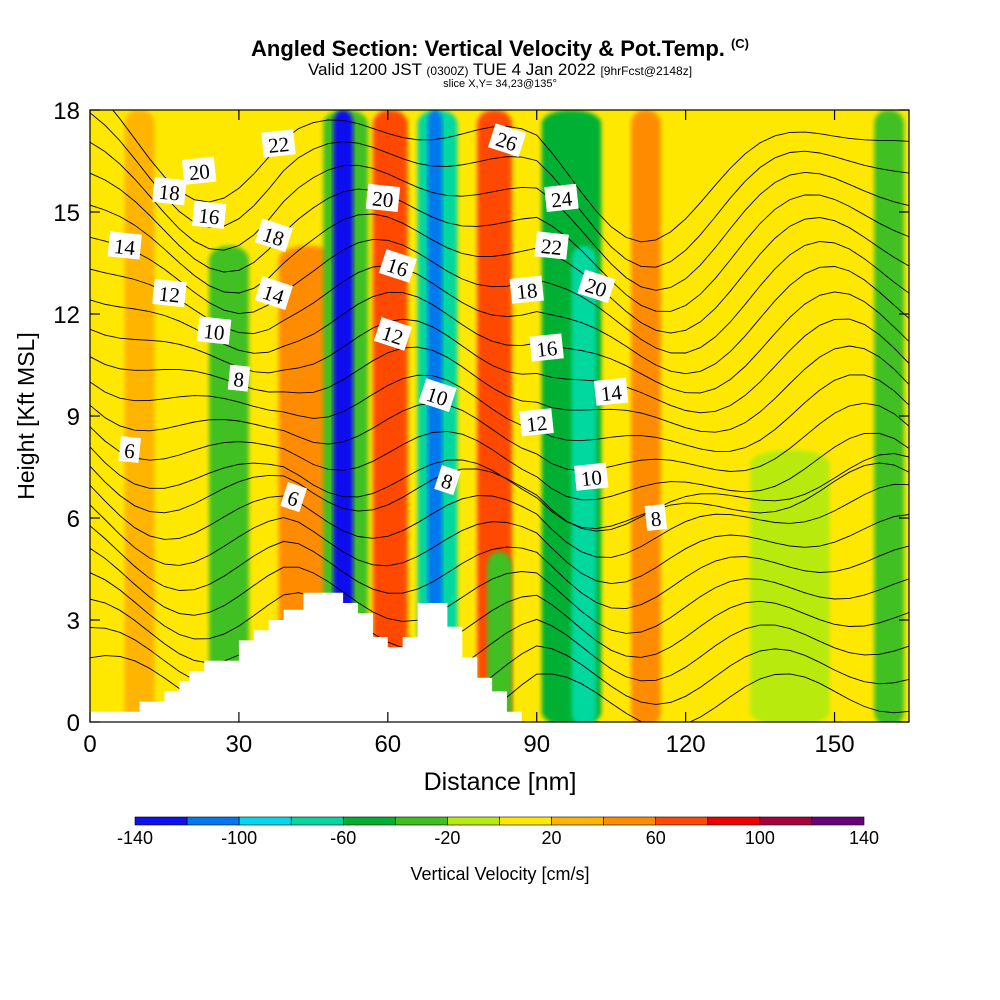 The width and height of the screenshot is (1000, 1000). Describe the element at coordinates (387, 744) in the screenshot. I see `x-tick-label: 60` at that location.